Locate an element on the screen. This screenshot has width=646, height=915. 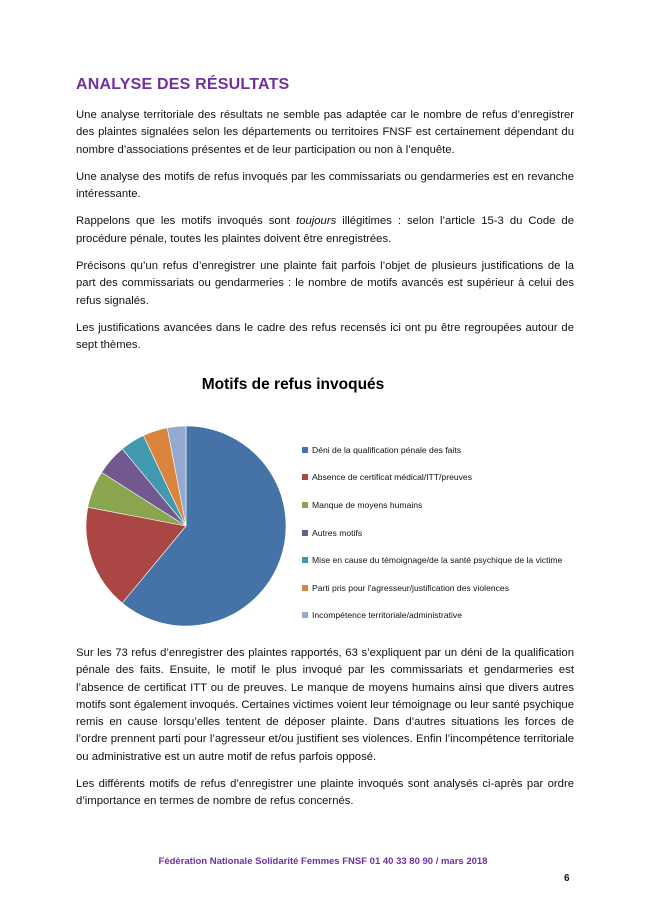
text: Rappelons que les motifs invoqués sont is located at coordinates (186, 221).